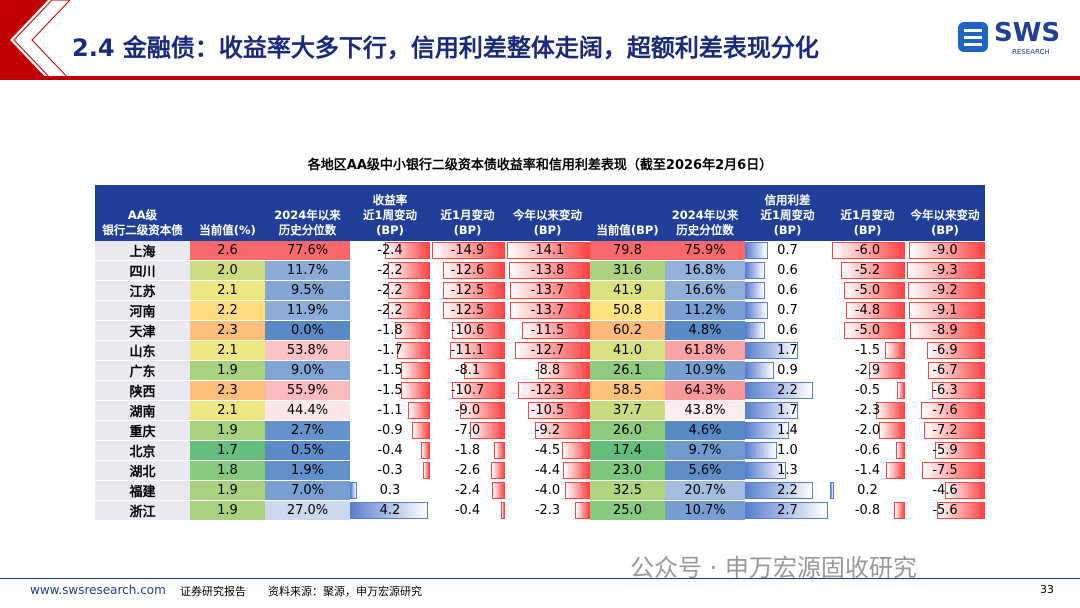  I want to click on cell-value: -14.1, so click(547, 250).